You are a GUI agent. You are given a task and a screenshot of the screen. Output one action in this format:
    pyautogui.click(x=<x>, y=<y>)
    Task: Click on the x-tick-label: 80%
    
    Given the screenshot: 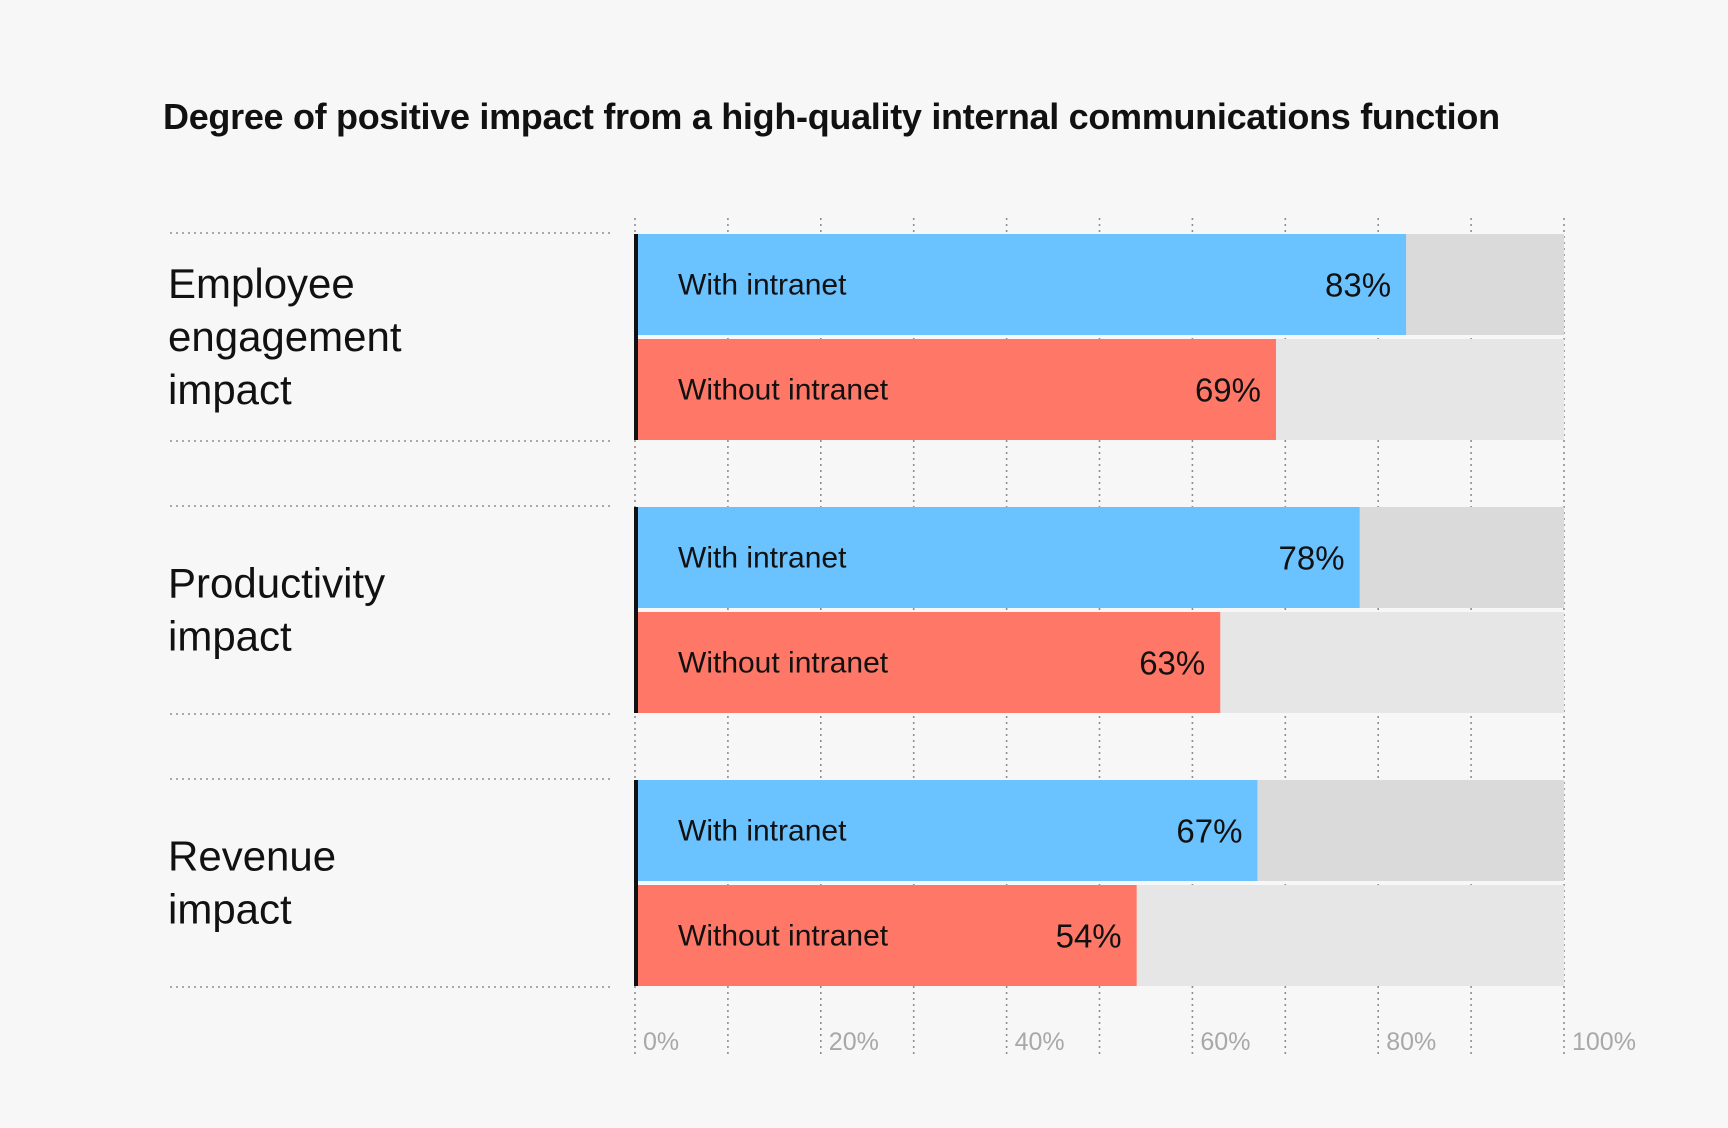 What is the action you would take?
    pyautogui.click(x=1411, y=1042)
    